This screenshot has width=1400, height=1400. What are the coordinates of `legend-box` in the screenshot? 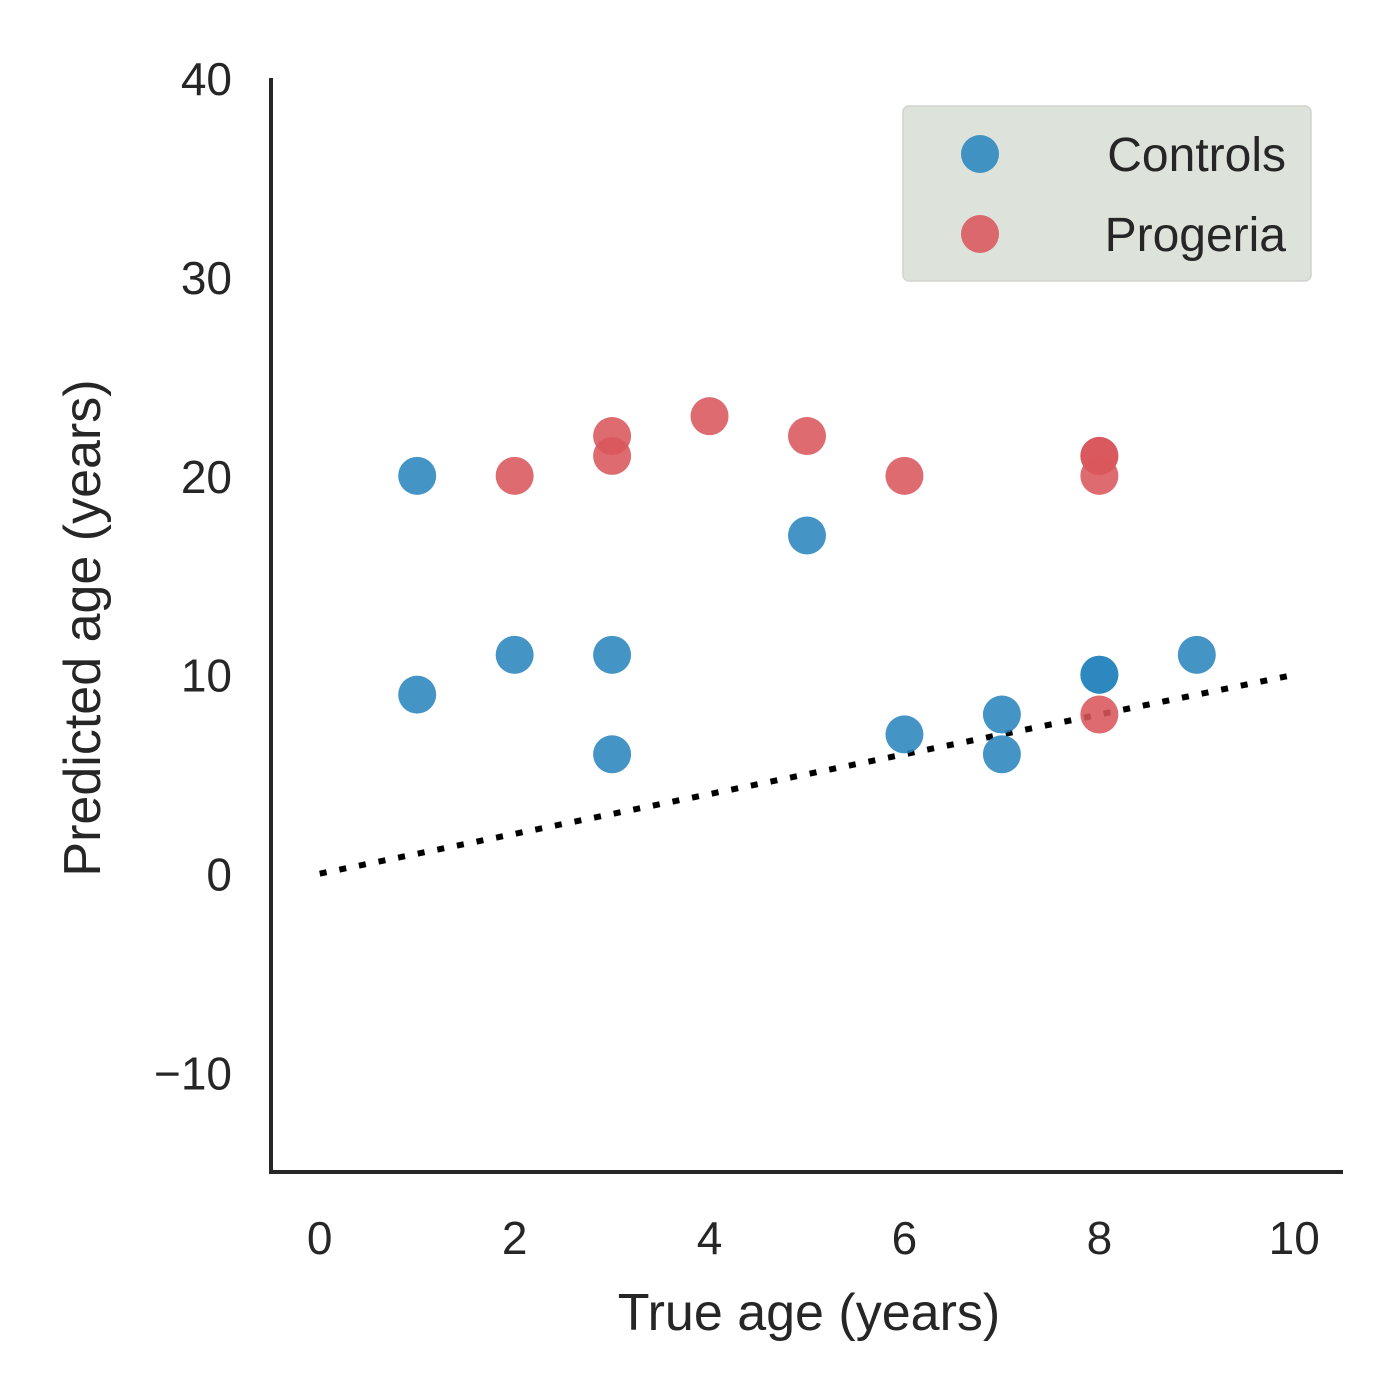 It's located at (1107, 193).